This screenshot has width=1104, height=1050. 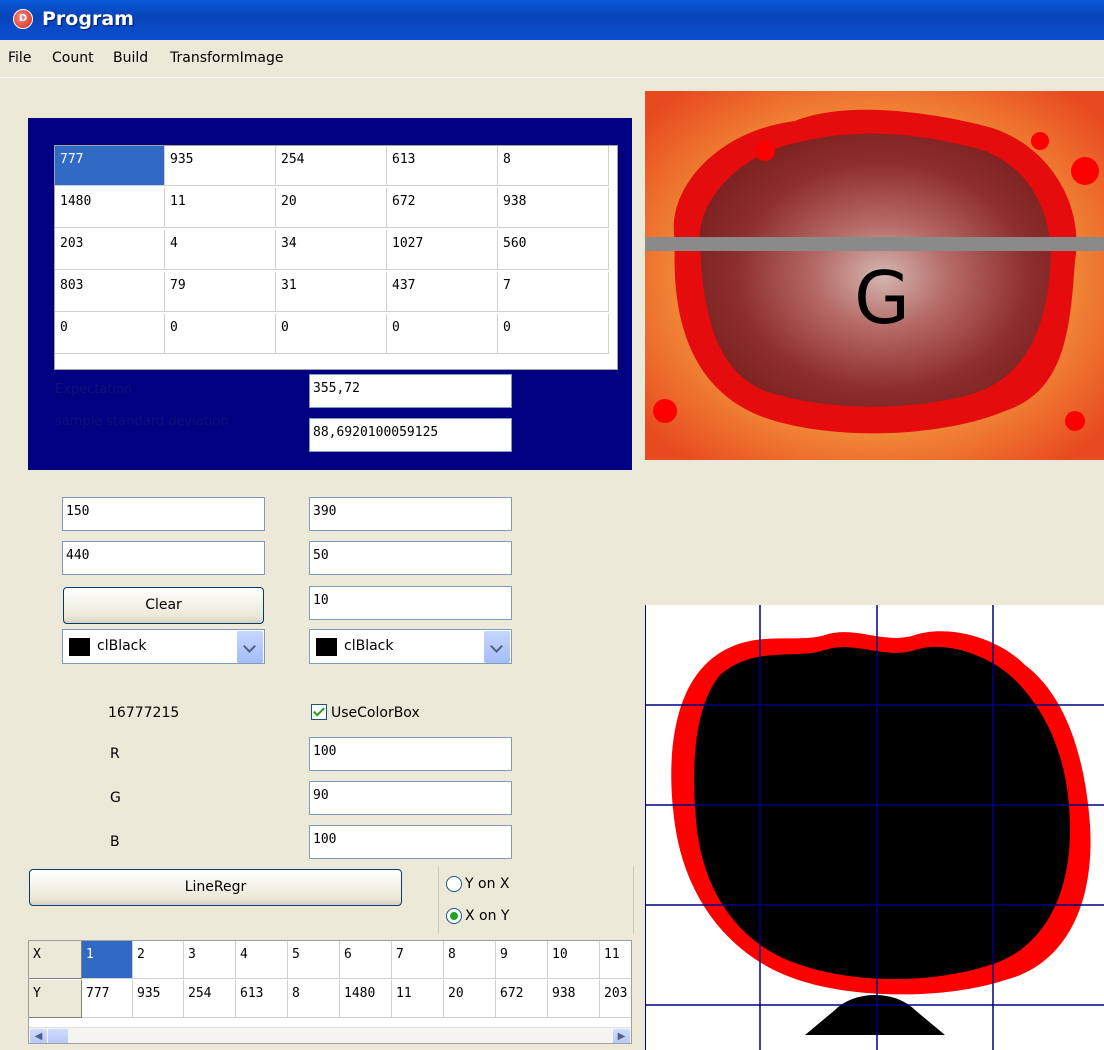 What do you see at coordinates (410, 798) in the screenshot?
I see `g-field: 90` at bounding box center [410, 798].